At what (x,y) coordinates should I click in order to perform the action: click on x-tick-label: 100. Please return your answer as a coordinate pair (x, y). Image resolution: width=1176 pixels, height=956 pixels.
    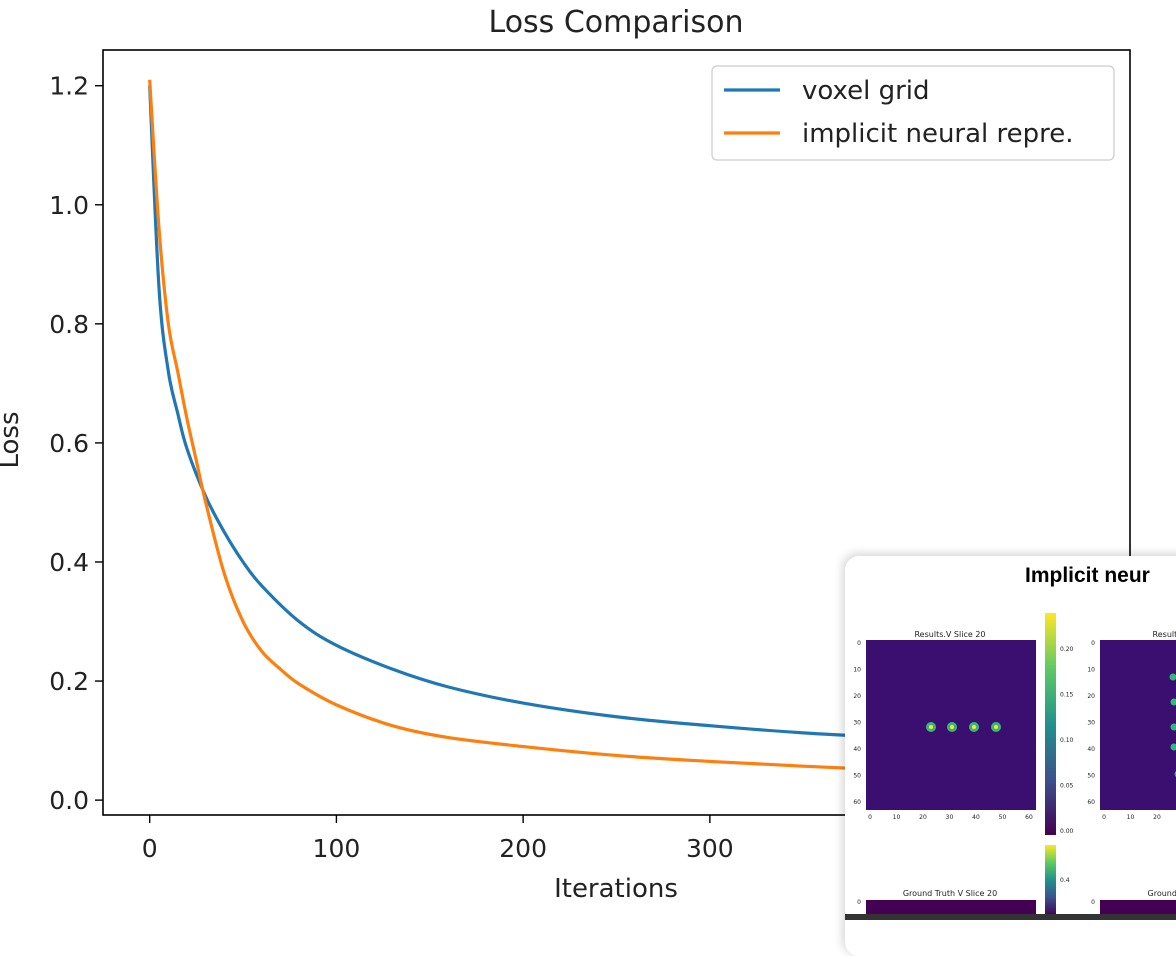
    Looking at the image, I should click on (337, 848).